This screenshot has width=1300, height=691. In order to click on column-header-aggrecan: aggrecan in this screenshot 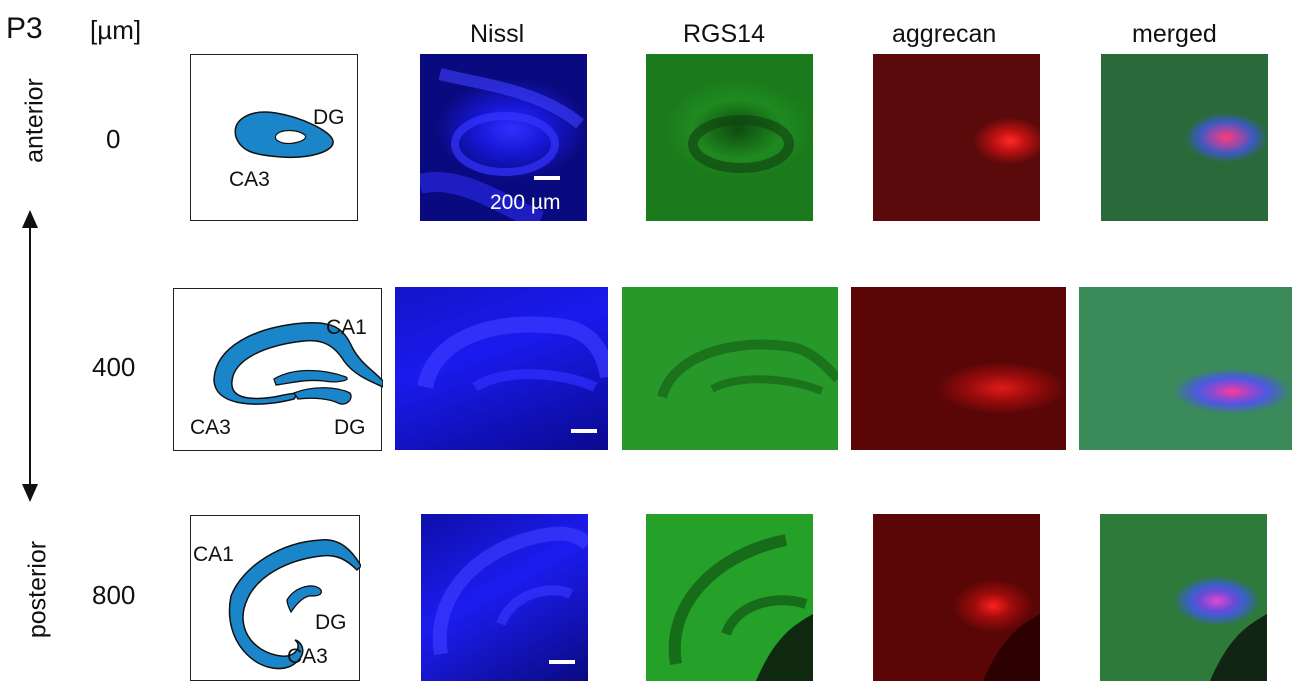, I will do `click(944, 34)`.